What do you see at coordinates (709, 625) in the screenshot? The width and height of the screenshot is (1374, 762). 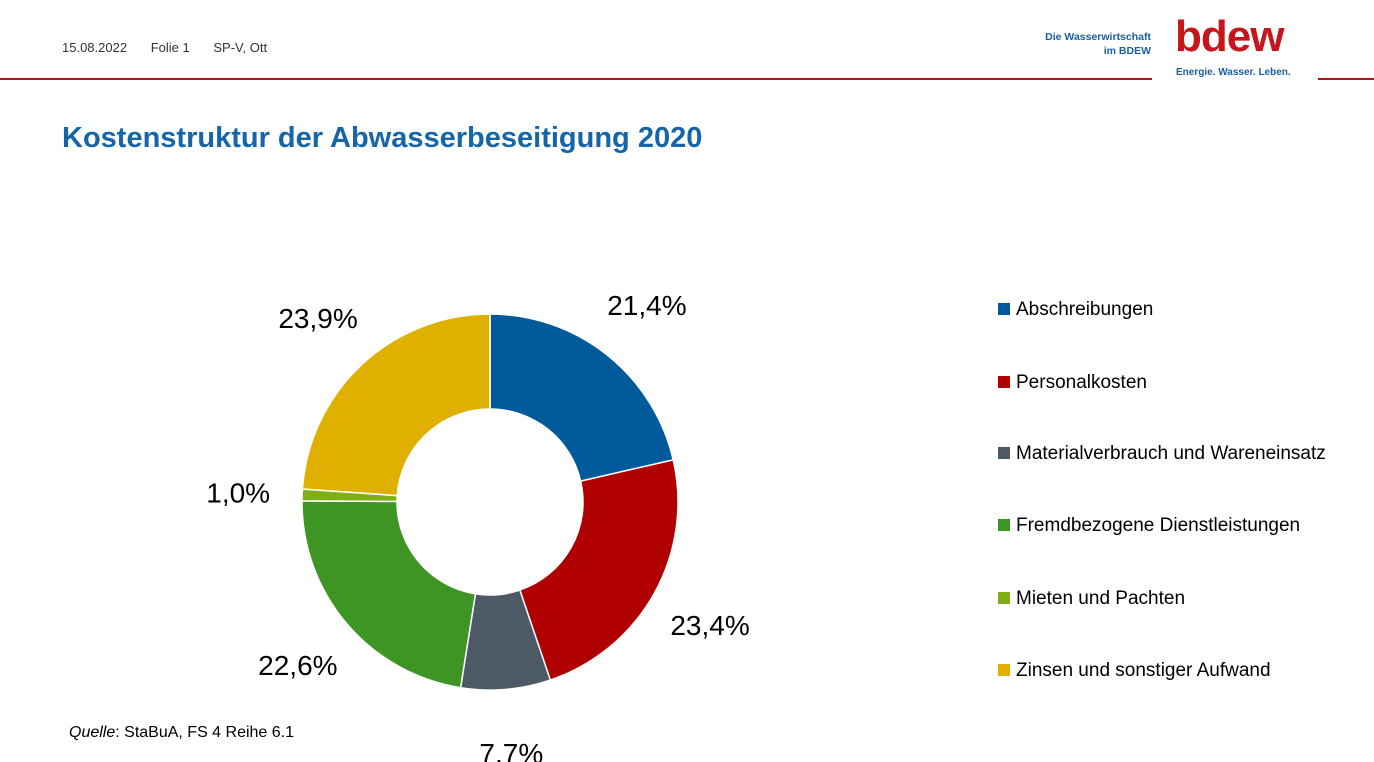 I see `data-label-2: 23,4%` at bounding box center [709, 625].